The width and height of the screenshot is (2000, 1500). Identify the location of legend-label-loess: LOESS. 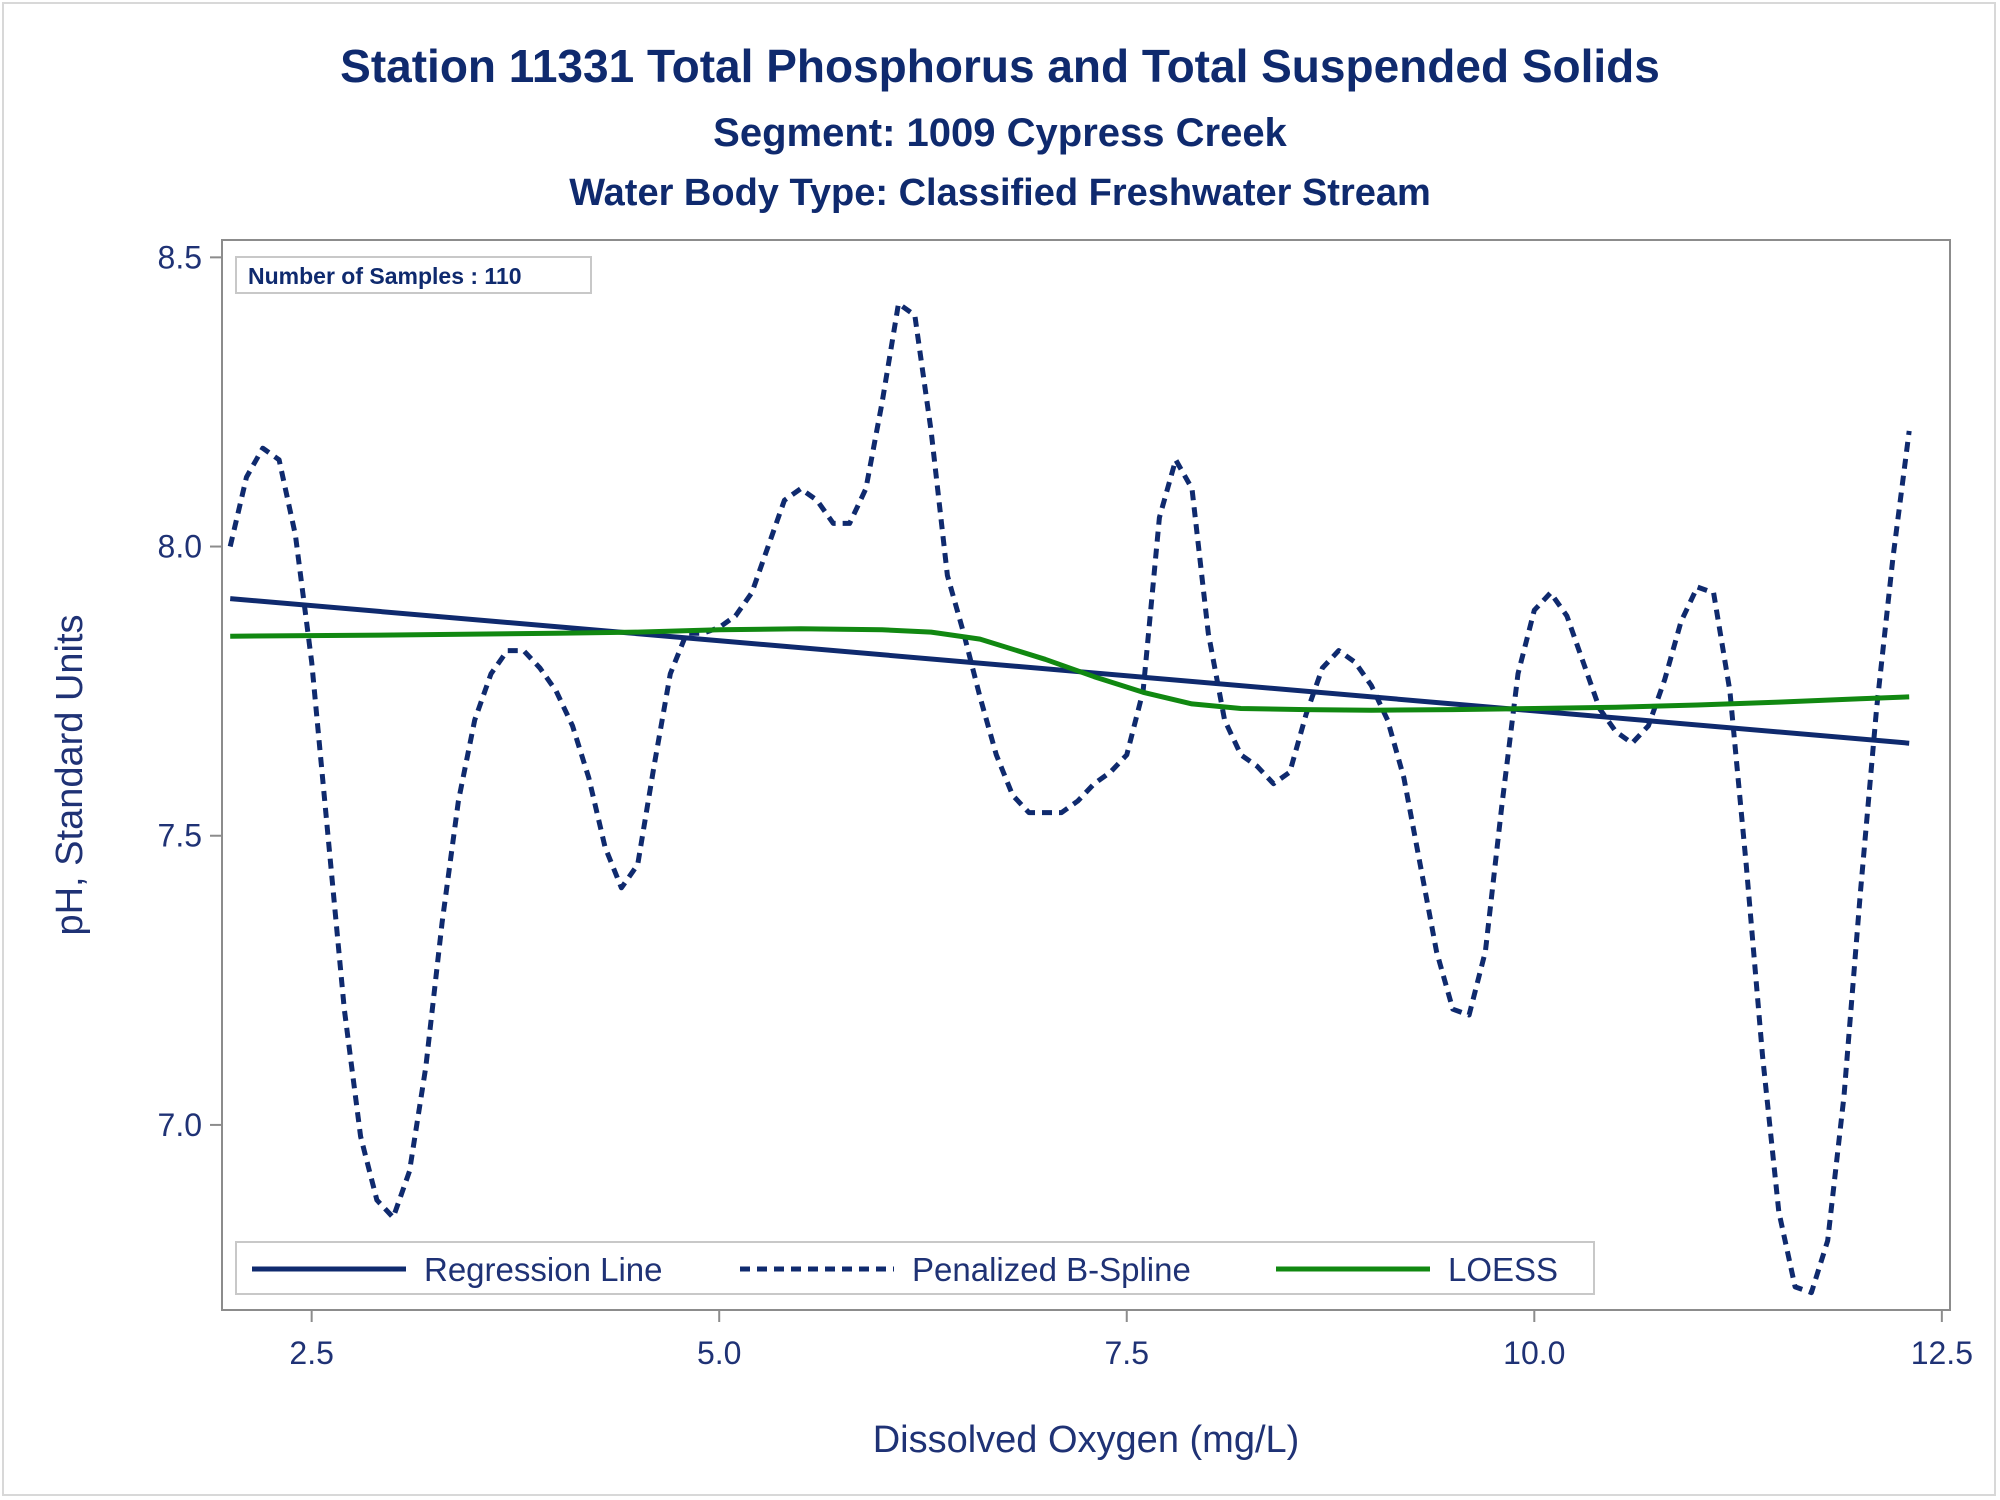
(1503, 1269).